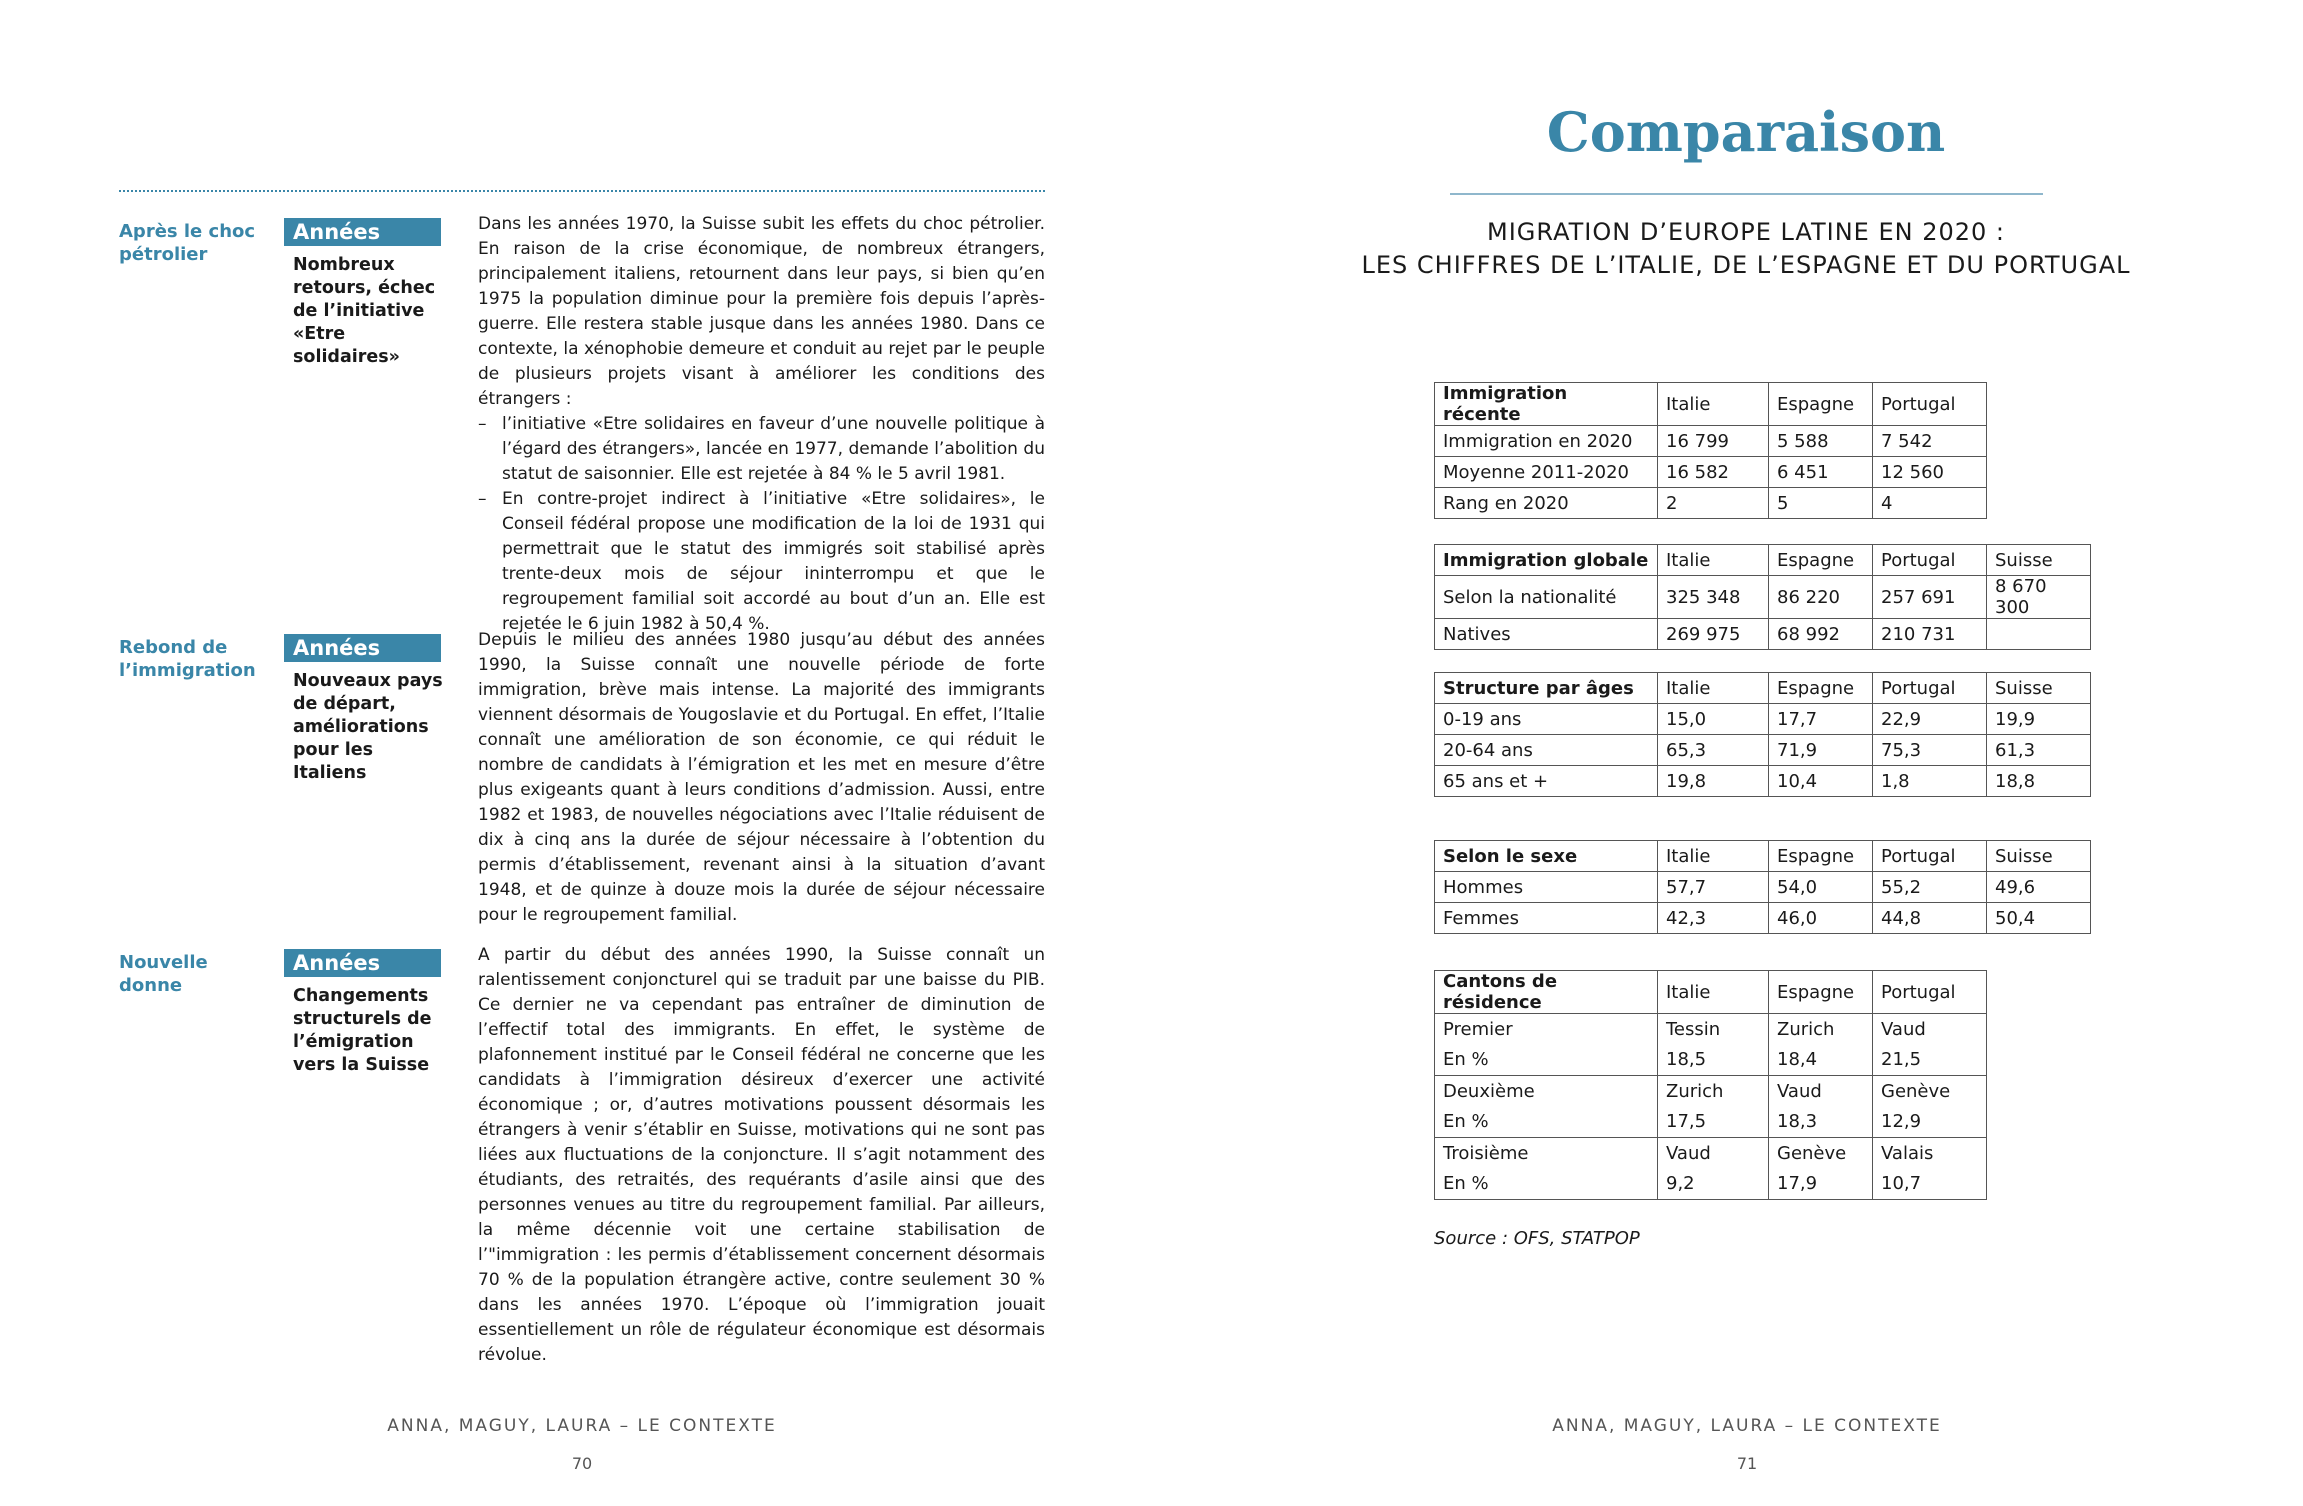  I want to click on table-row: En % 18,5 18,4 21,5, so click(1710, 1060).